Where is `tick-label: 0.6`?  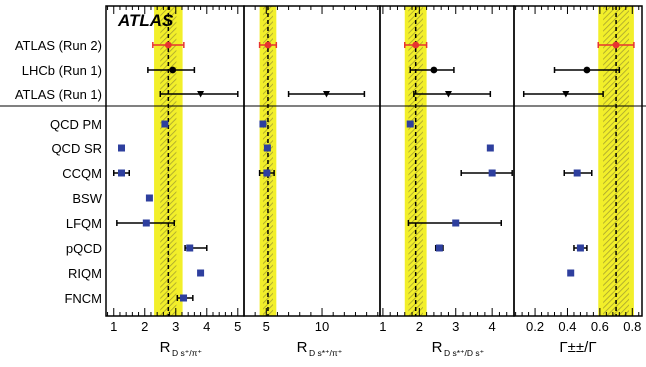
tick-label: 0.6 is located at coordinates (600, 326).